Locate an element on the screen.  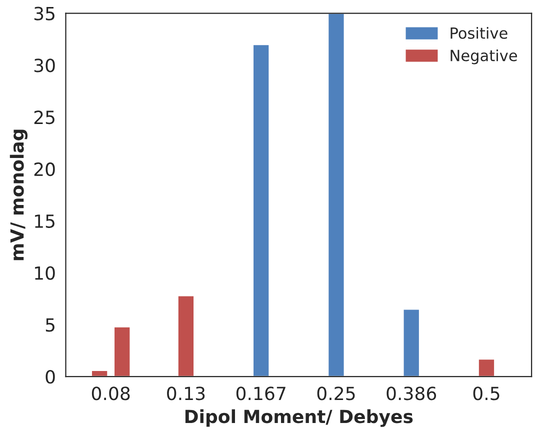
x-tick-label: 0.25 is located at coordinates (336, 393).